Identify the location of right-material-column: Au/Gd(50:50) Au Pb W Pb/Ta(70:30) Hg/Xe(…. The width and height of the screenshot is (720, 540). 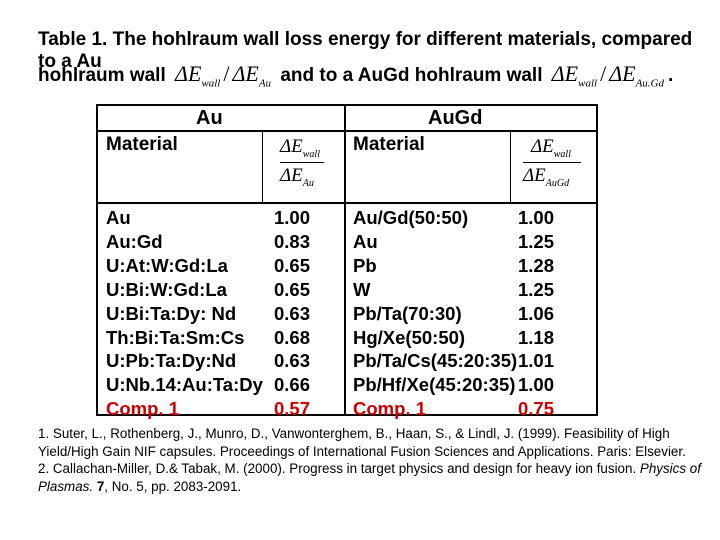
(435, 313).